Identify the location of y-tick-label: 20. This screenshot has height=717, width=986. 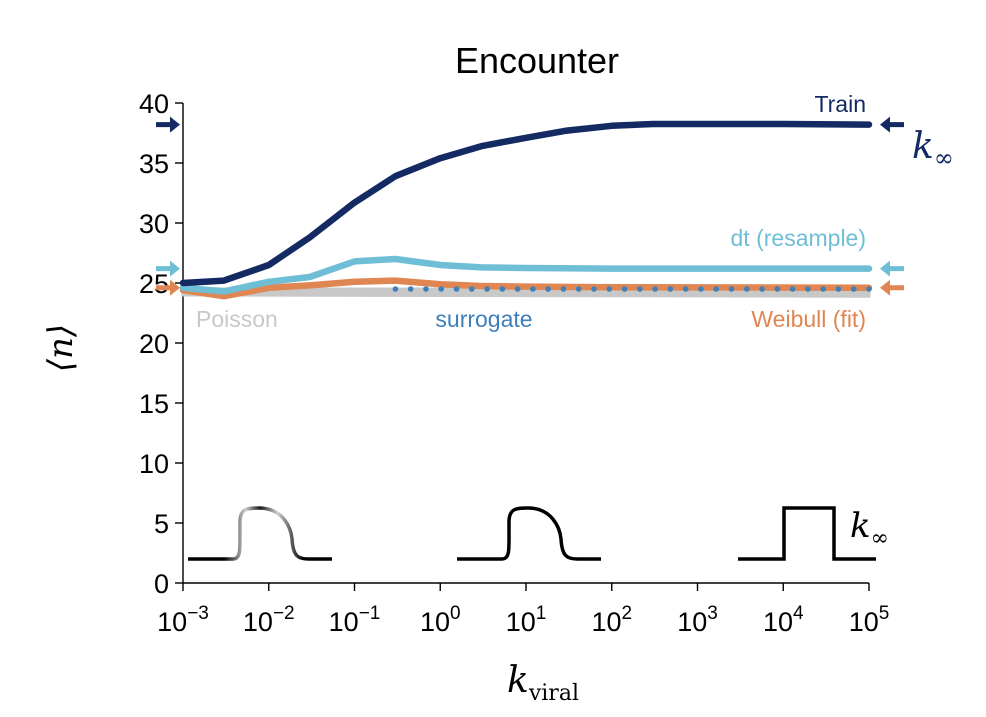
(154, 344).